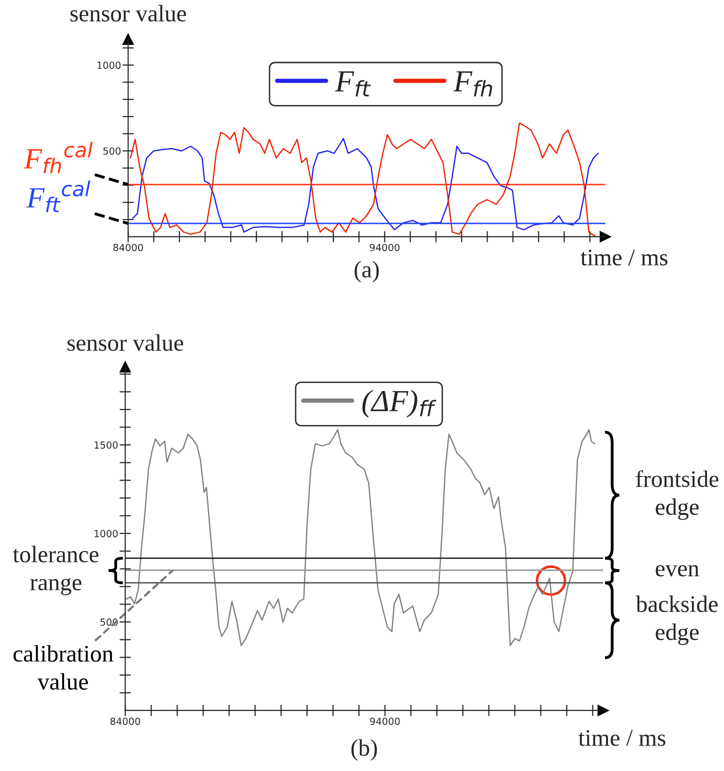 This screenshot has height=771, width=724. Describe the element at coordinates (364, 750) in the screenshot. I see `text: (b)` at that location.